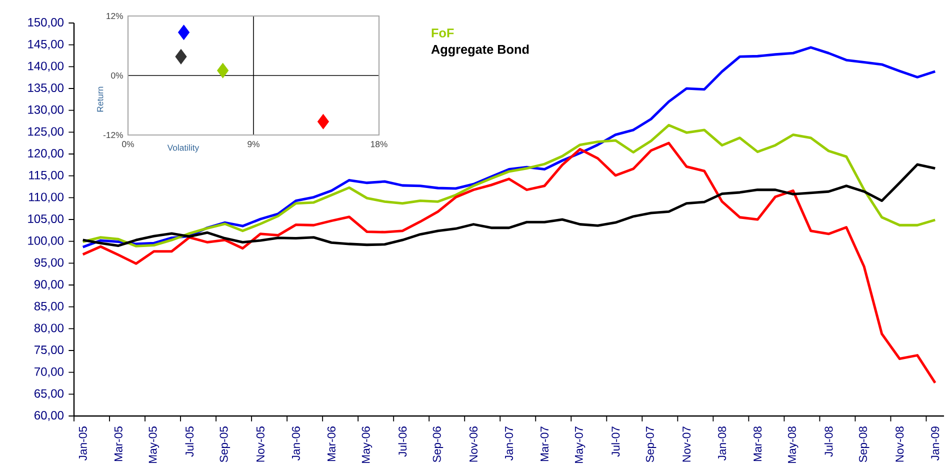 The height and width of the screenshot is (468, 946). Describe the element at coordinates (49, 372) in the screenshot. I see `y-tick-label: 70,00` at that location.